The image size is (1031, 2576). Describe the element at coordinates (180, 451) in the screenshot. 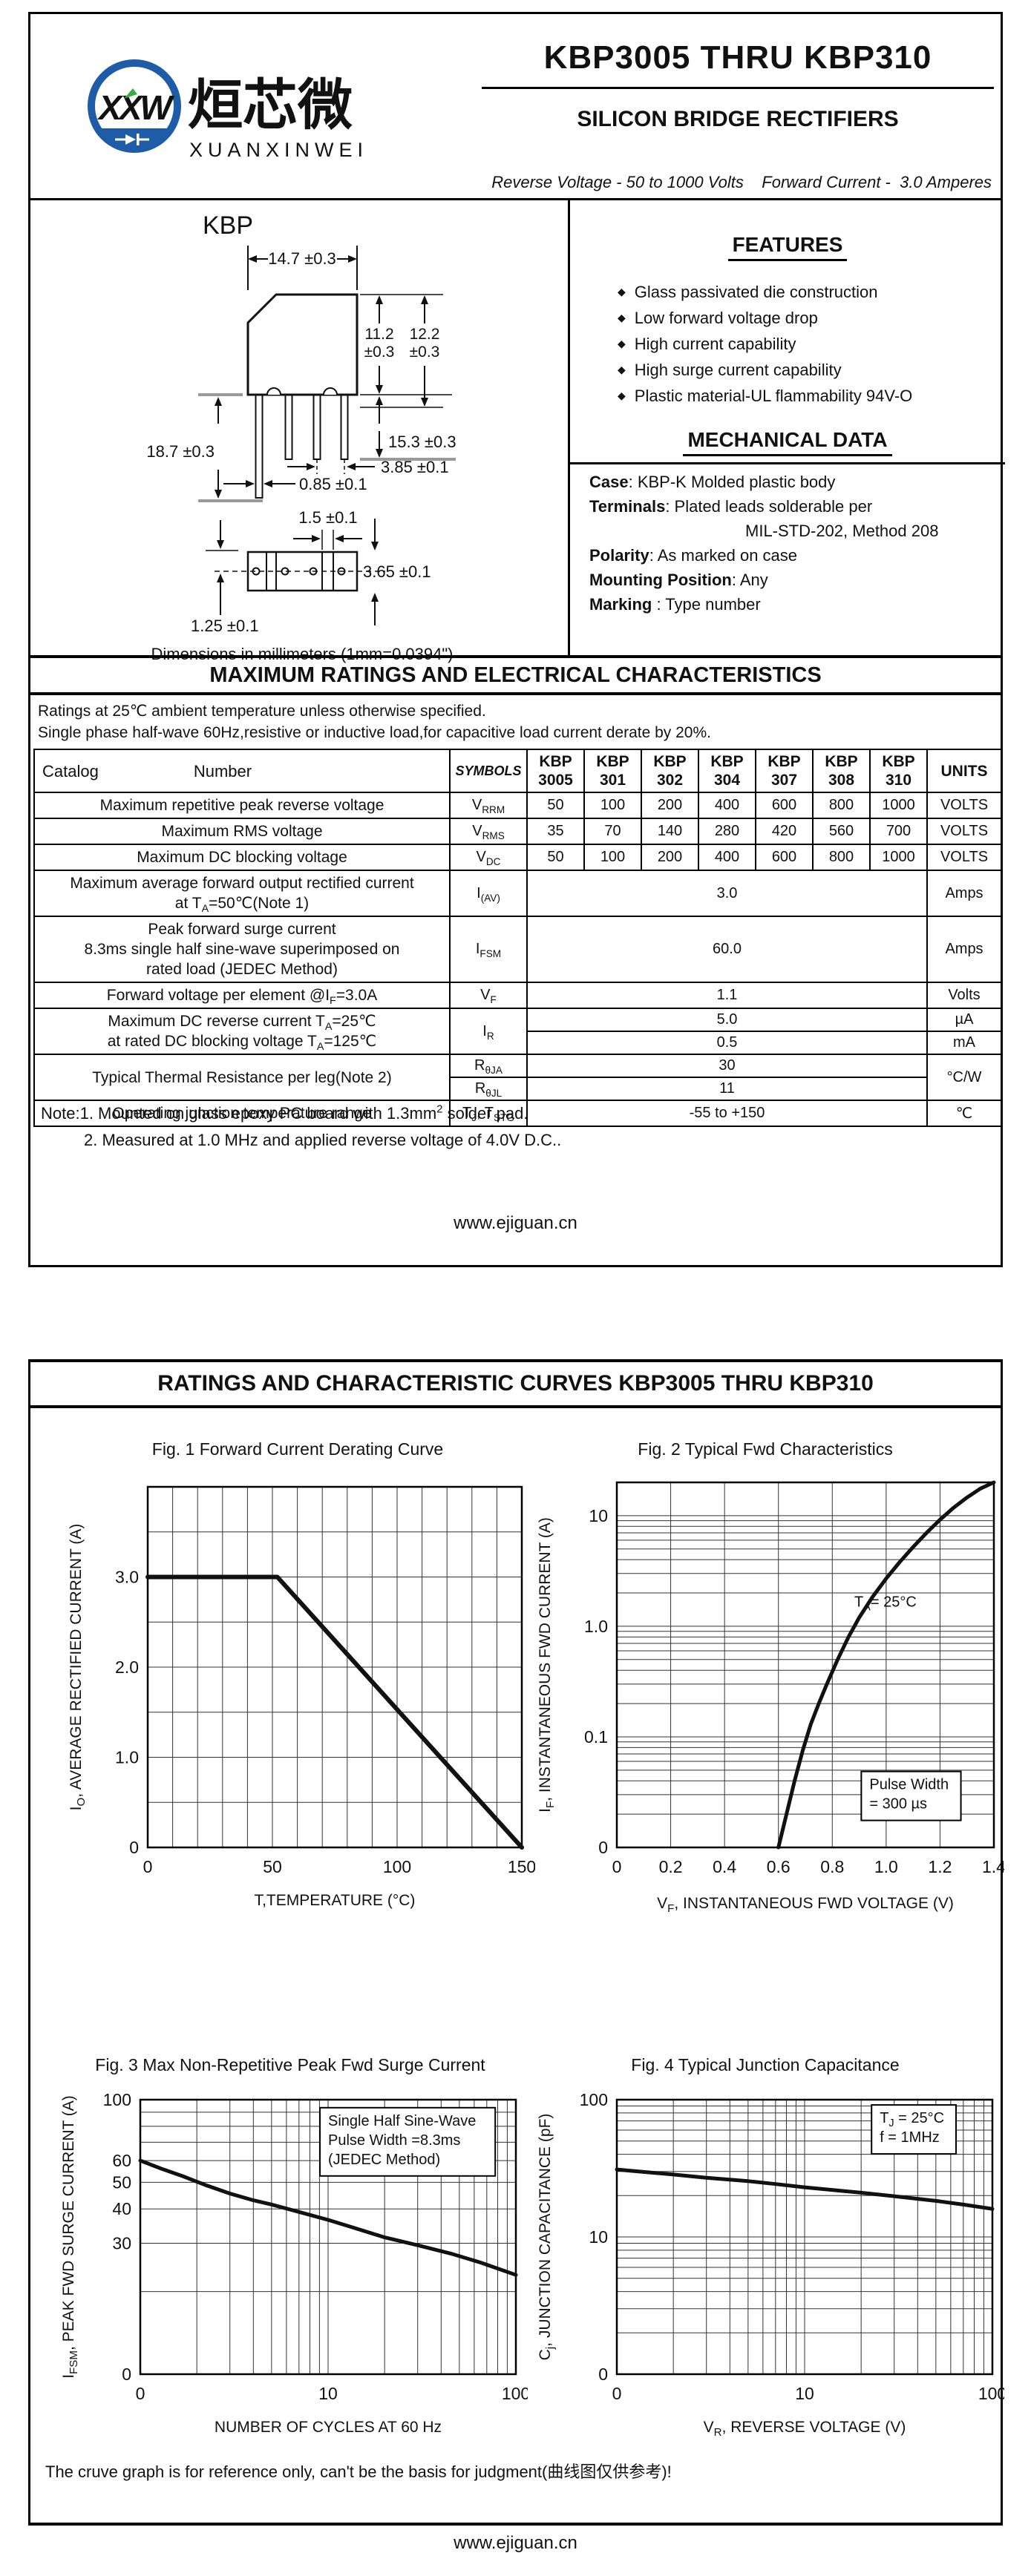

I see `dim-lead-length: 18.7 ±0.3` at that location.